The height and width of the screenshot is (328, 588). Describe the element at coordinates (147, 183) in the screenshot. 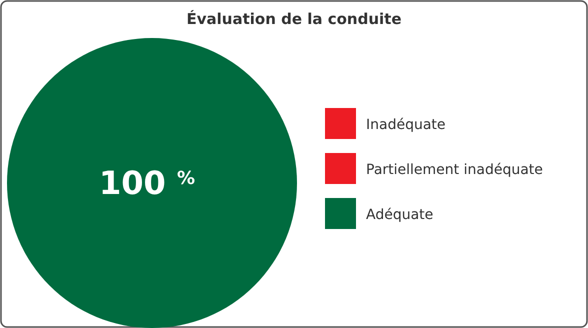

I see `data-label: 100 $^{%}$` at that location.